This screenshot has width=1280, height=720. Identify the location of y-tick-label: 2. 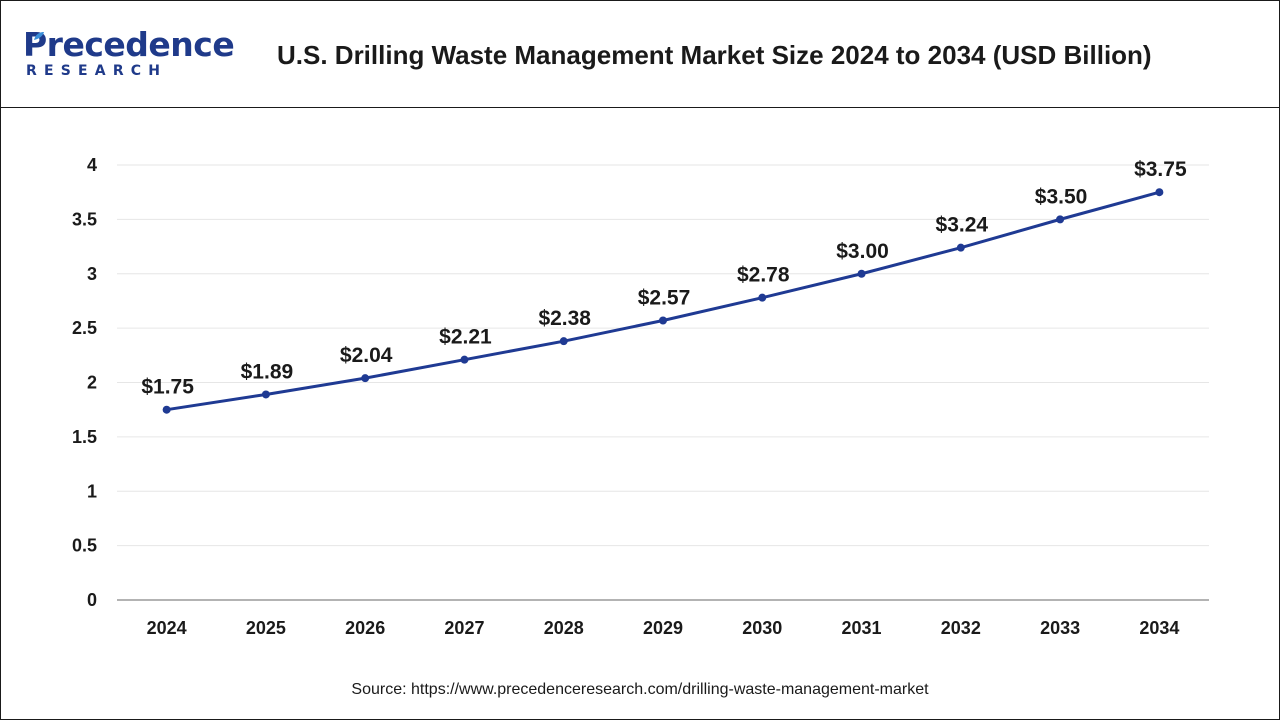
(92, 383).